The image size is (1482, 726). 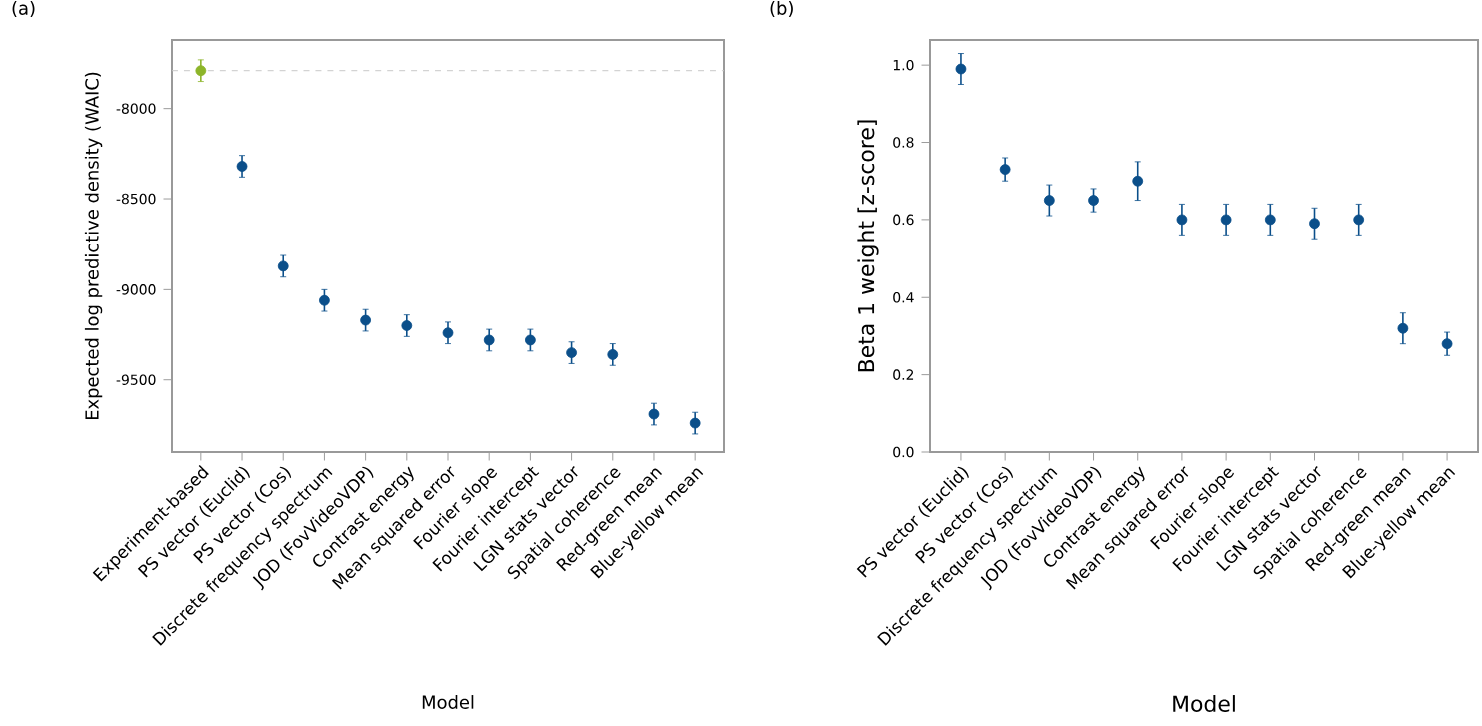 I want to click on text: (b), so click(x=781, y=9).